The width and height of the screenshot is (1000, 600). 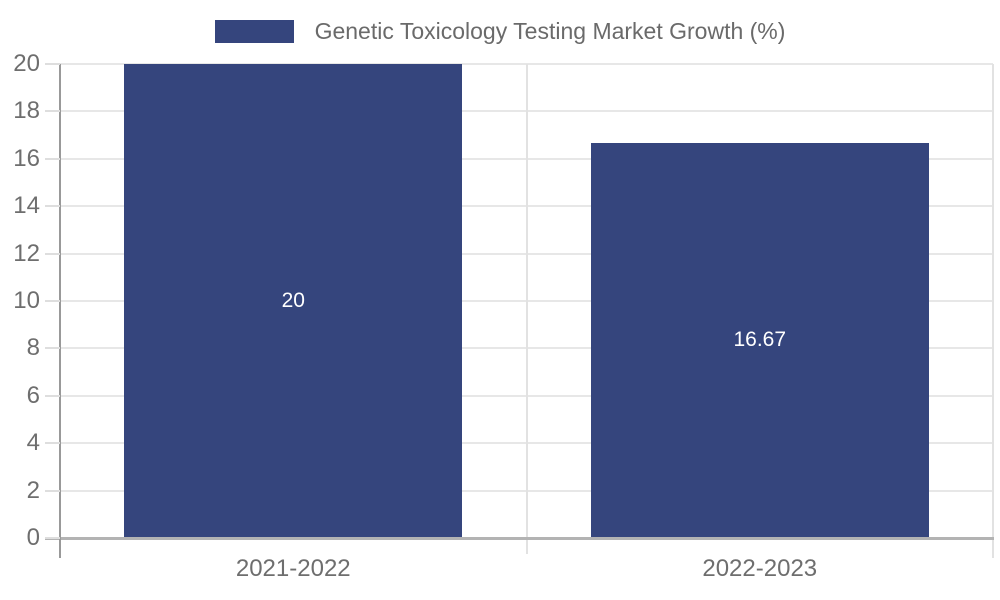 What do you see at coordinates (26, 158) in the screenshot?
I see `y-axis-label: 16` at bounding box center [26, 158].